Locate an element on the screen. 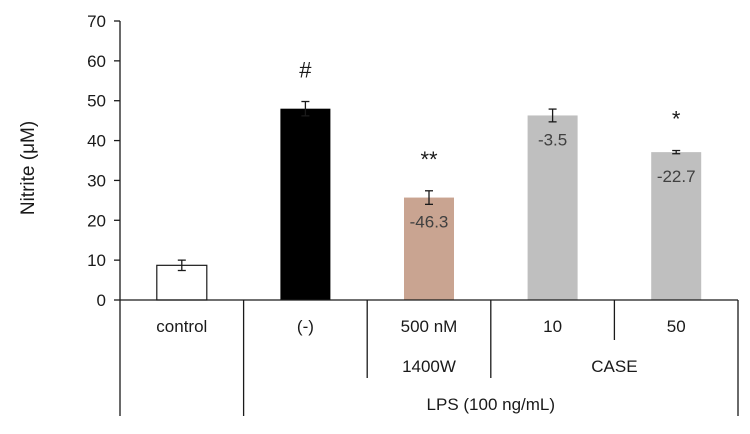  y-tick-label: 70 is located at coordinates (96, 21).